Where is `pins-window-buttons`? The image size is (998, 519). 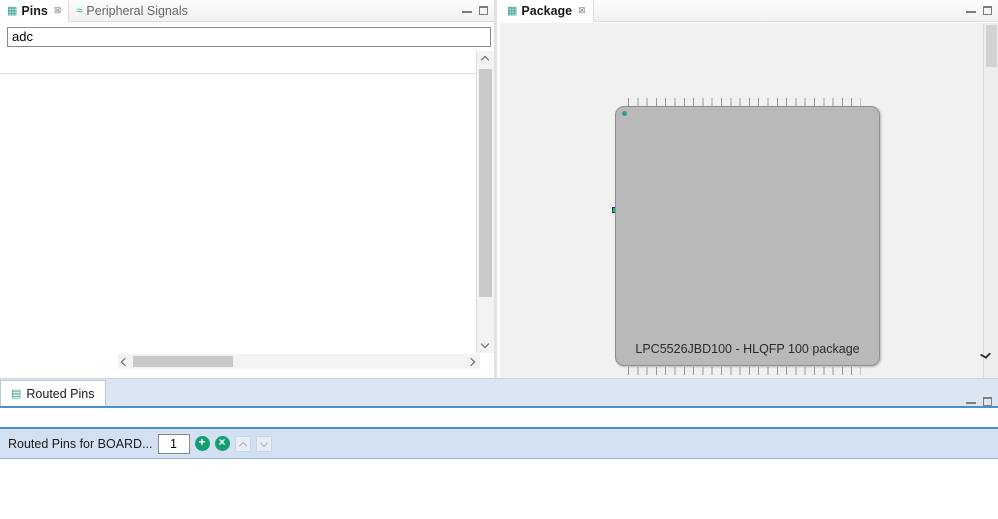 pins-window-buttons is located at coordinates (478, 10).